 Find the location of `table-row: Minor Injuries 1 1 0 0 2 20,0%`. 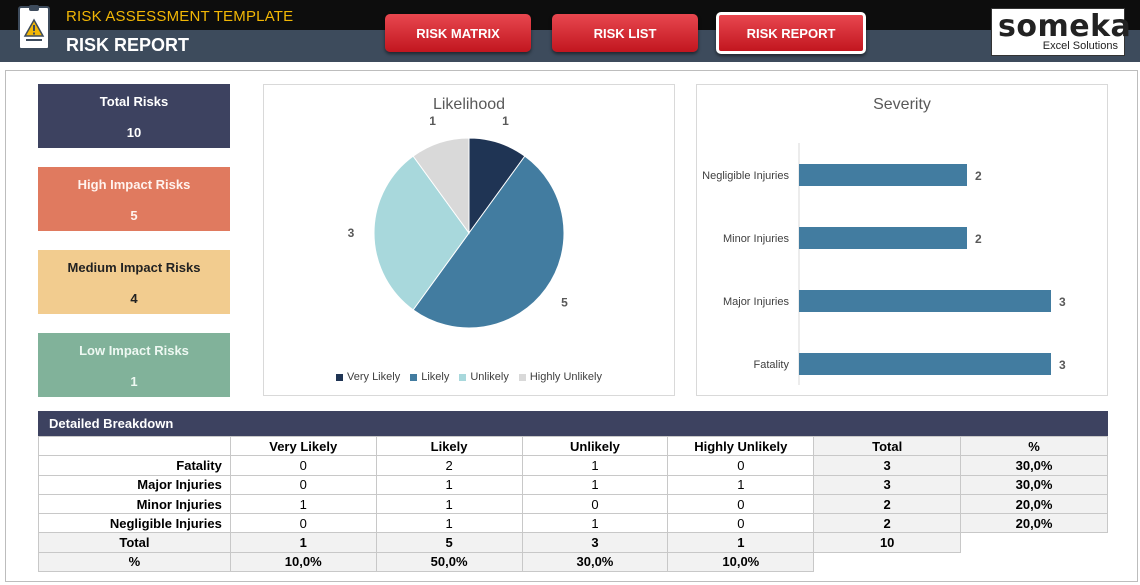

table-row: Minor Injuries 1 1 0 0 2 20,0% is located at coordinates (573, 504).